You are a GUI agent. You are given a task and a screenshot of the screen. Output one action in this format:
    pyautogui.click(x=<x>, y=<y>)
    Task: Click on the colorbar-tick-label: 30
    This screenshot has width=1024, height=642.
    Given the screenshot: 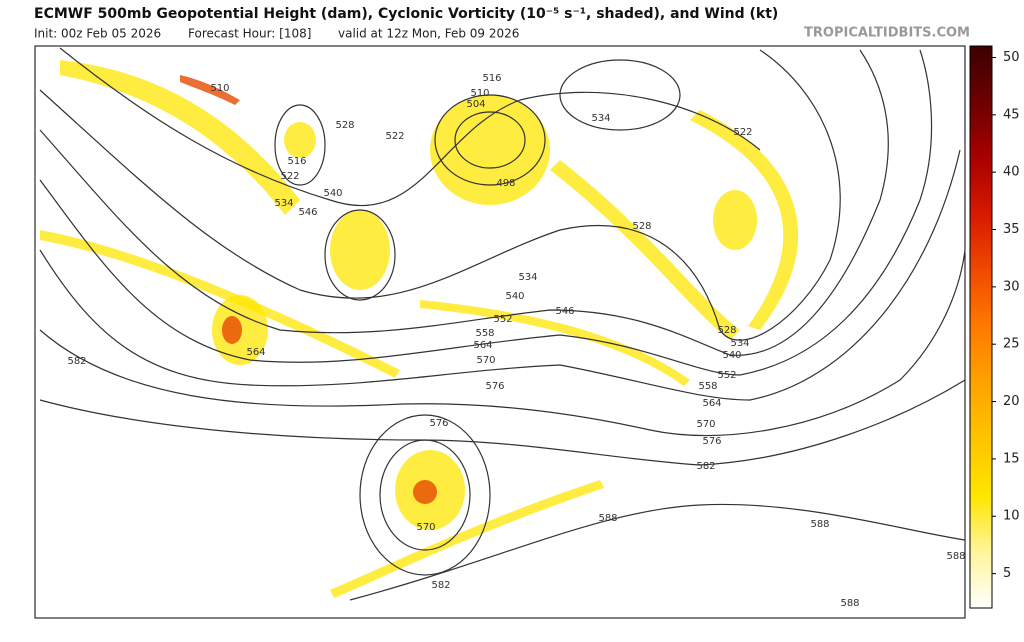 What is the action you would take?
    pyautogui.click(x=1011, y=286)
    